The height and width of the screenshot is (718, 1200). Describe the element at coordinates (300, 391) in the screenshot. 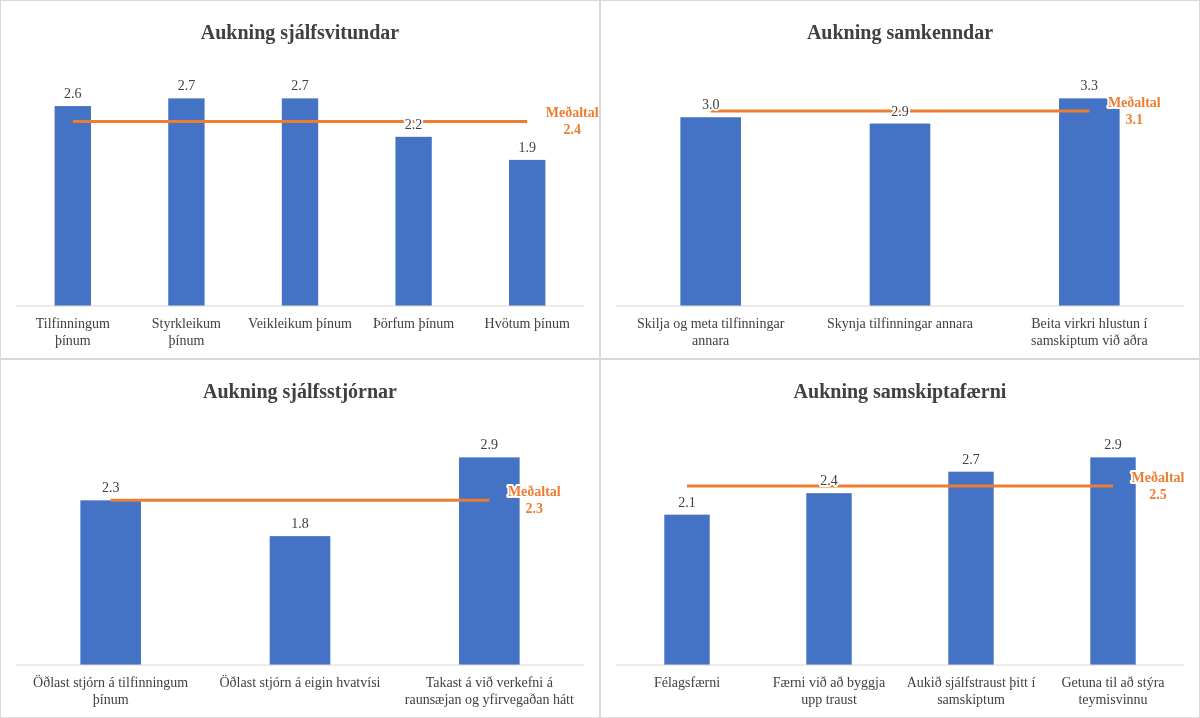

I see `chart-title: Aukning sjálfsstjórnar` at that location.